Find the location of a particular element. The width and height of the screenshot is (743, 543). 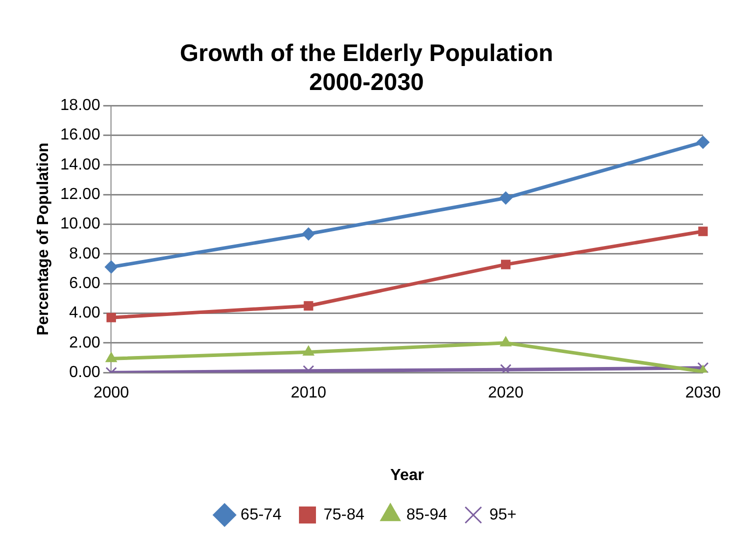

x-tick-label: 2000 is located at coordinates (111, 393).